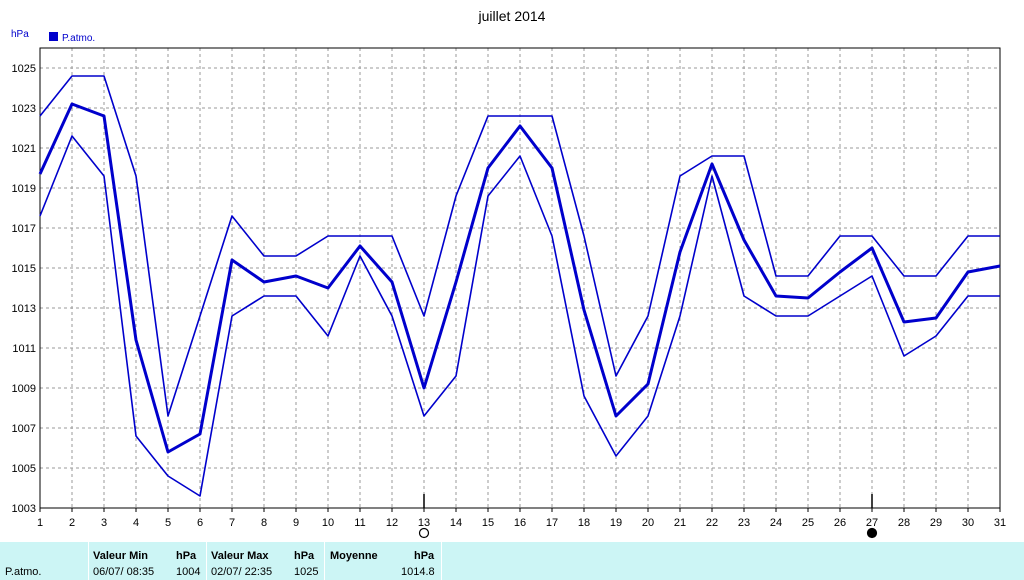 The height and width of the screenshot is (580, 1024). What do you see at coordinates (808, 523) in the screenshot?
I see `x-tick-label: 25` at bounding box center [808, 523].